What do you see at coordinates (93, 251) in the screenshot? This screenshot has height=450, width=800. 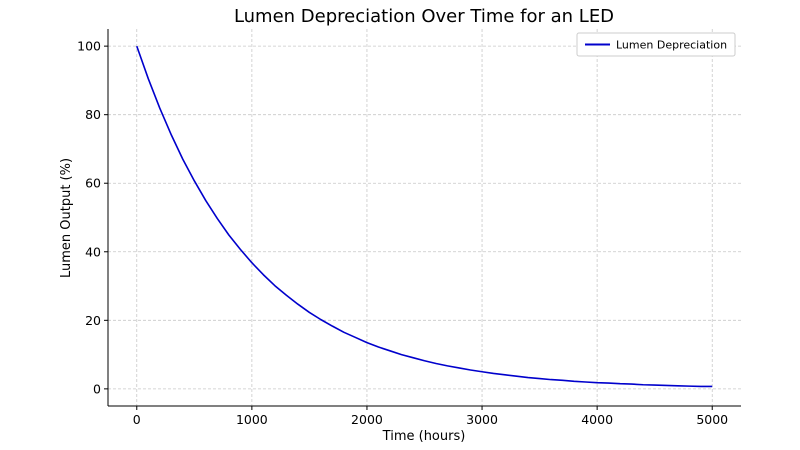 I see `y-tick-label-2: 40` at bounding box center [93, 251].